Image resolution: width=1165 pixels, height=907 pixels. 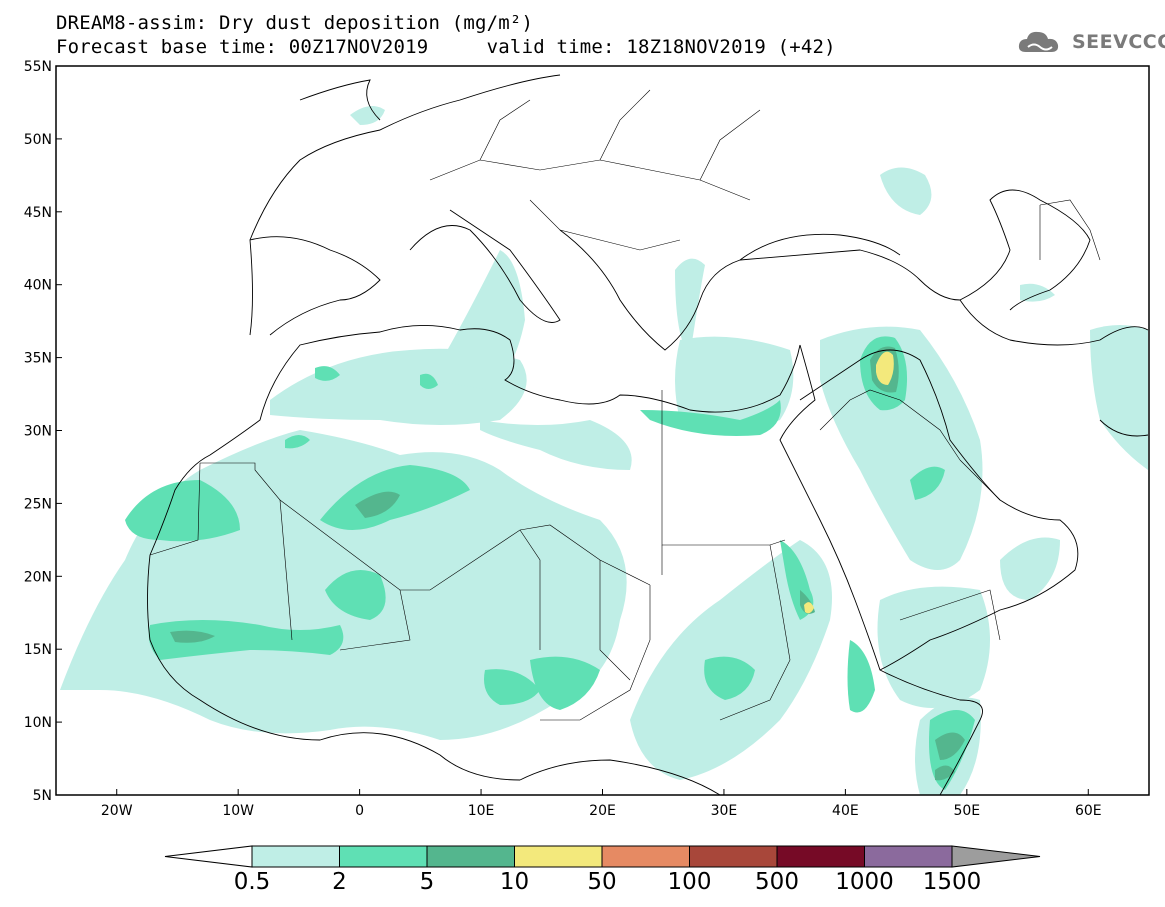 What do you see at coordinates (38, 504) in the screenshot?
I see `lat-tick-label: 25N` at bounding box center [38, 504].